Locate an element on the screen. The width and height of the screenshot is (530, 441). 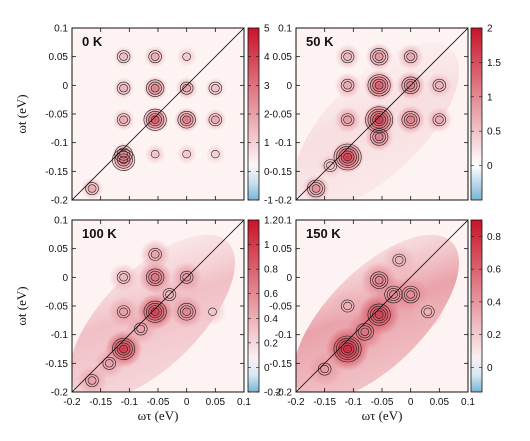
colorbar-tick-label: 3 is located at coordinates (267, 86).